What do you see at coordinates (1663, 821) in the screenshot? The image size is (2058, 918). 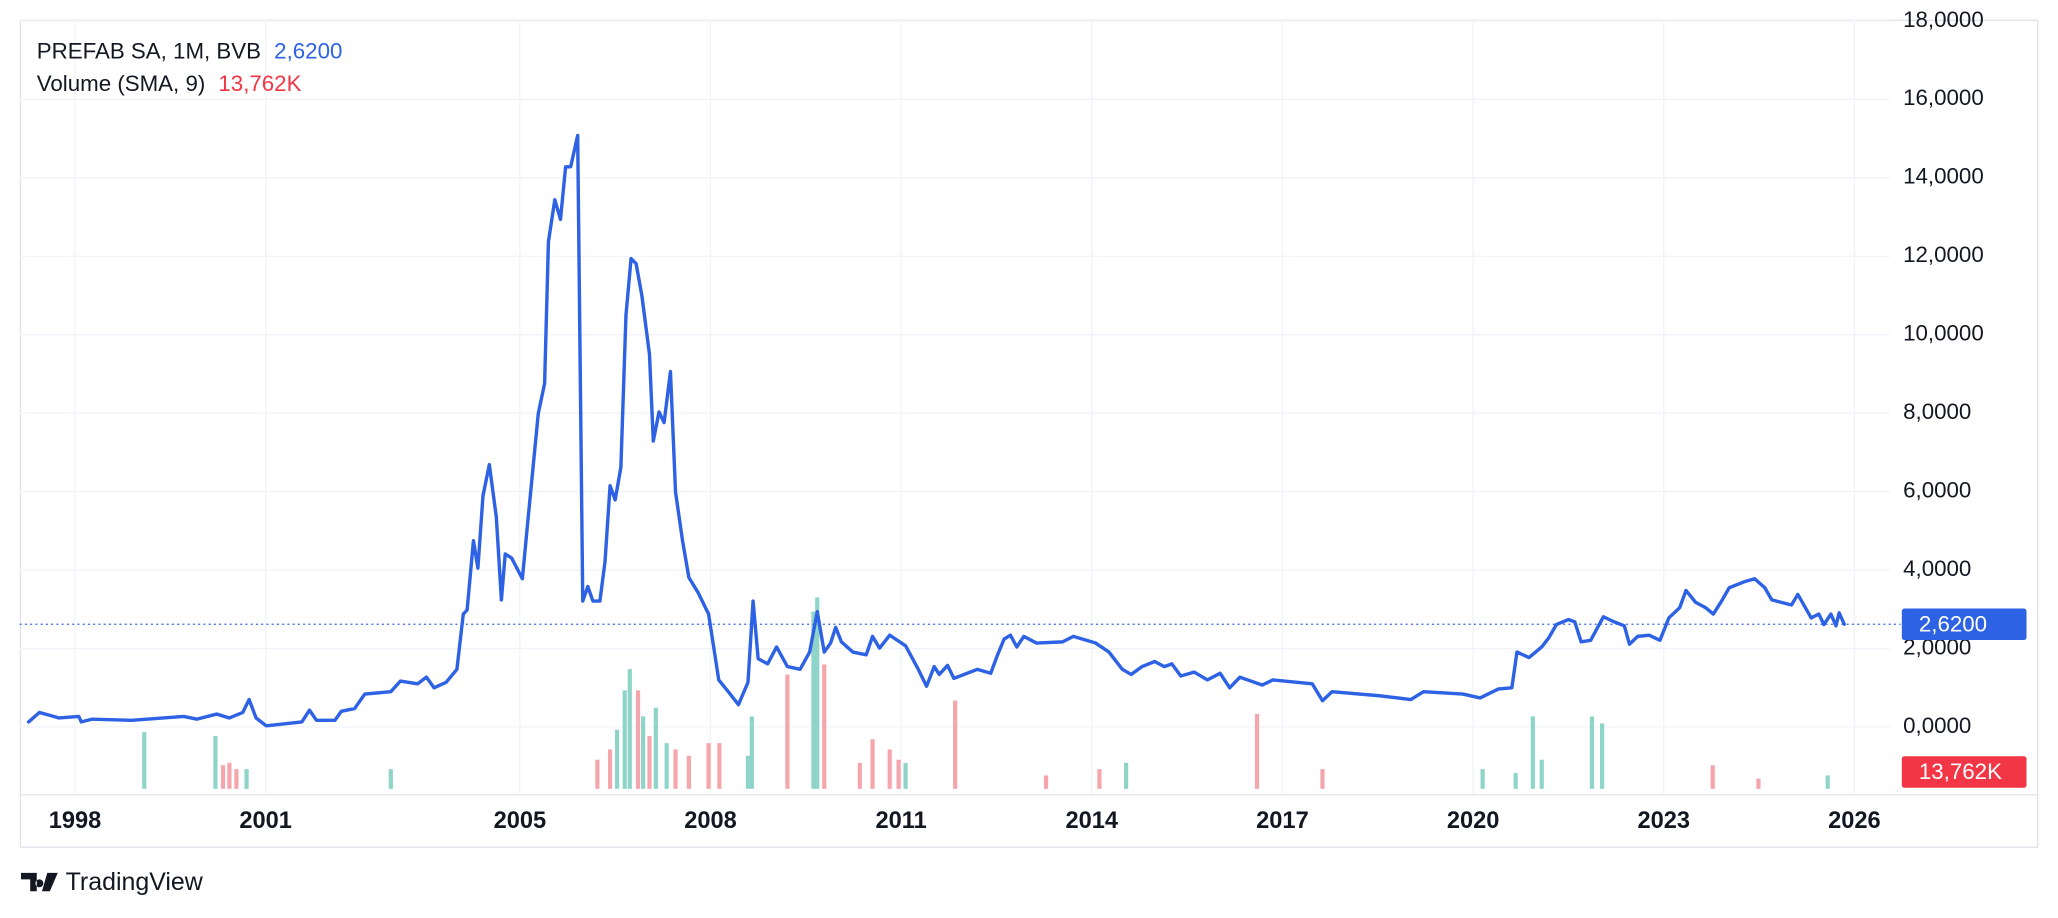 I see `x-tick-label: 2023` at bounding box center [1663, 821].